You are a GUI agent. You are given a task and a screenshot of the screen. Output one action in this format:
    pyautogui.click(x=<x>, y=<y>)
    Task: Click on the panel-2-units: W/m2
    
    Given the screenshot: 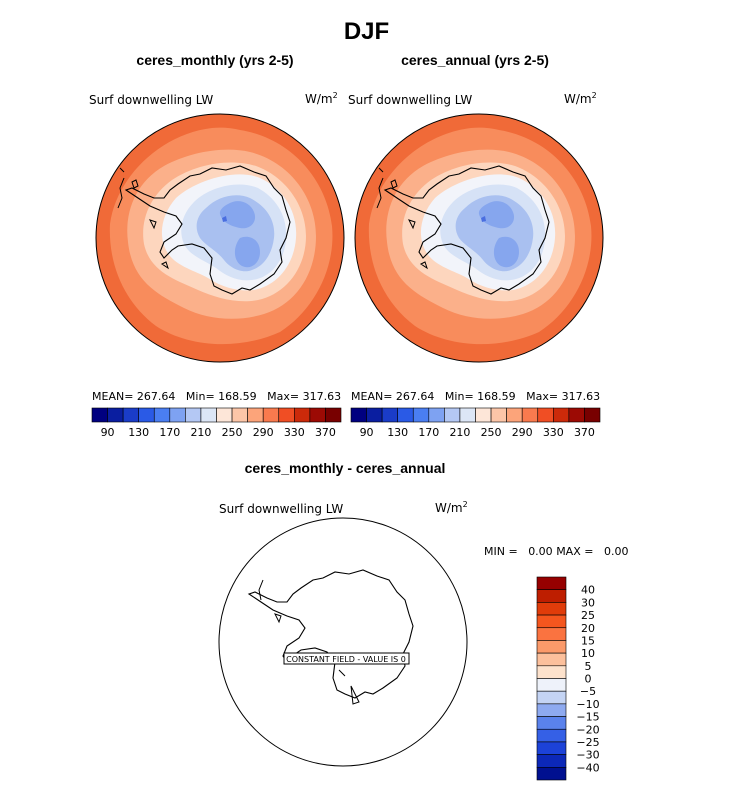 What is the action you would take?
    pyautogui.click(x=580, y=98)
    